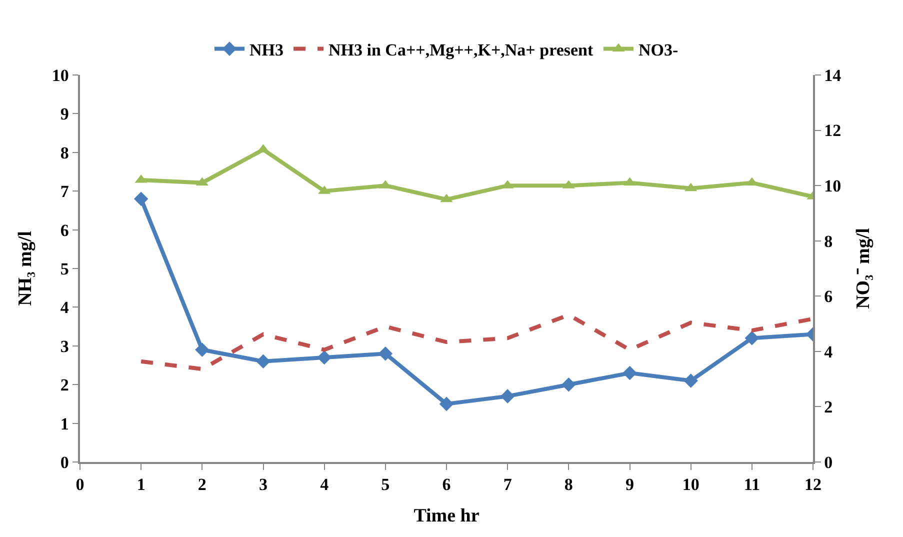  I want to click on x-tick-label: 6, so click(446, 484).